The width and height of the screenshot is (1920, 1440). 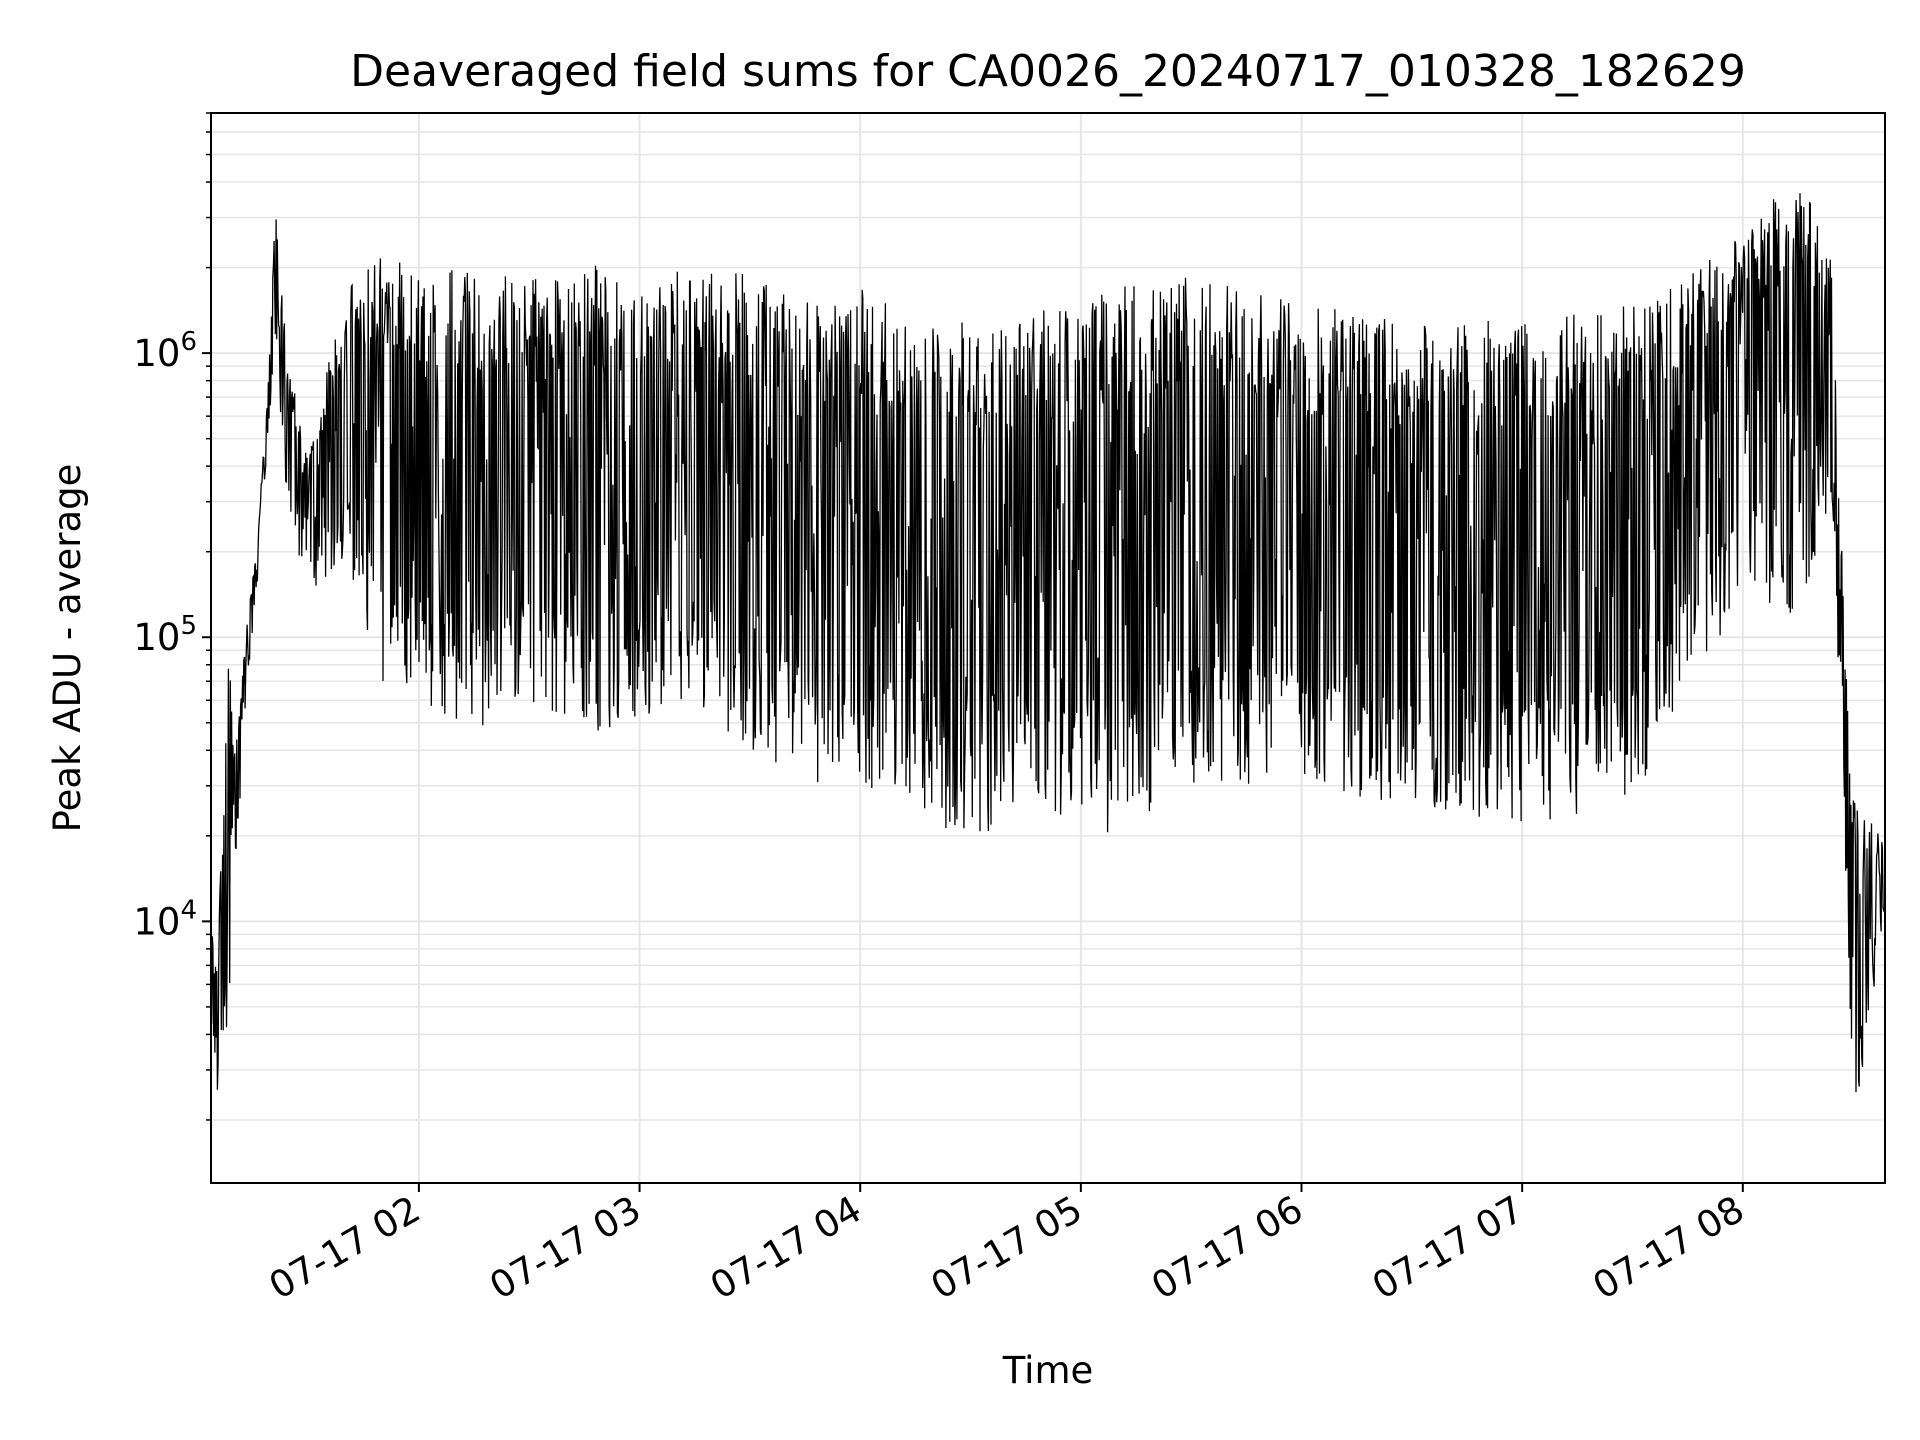 I want to click on y-tick-label: 10⁵, so click(x=165, y=635).